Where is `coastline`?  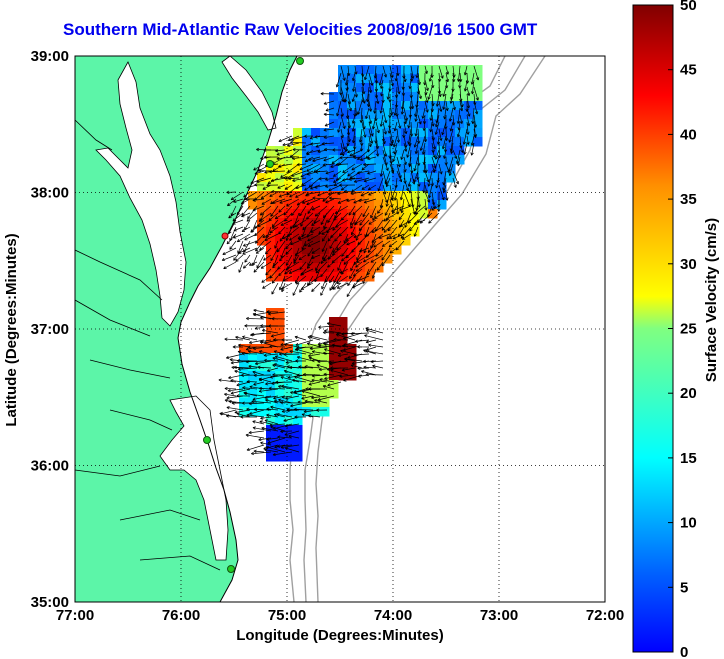
coastline is located at coordinates (237, 329).